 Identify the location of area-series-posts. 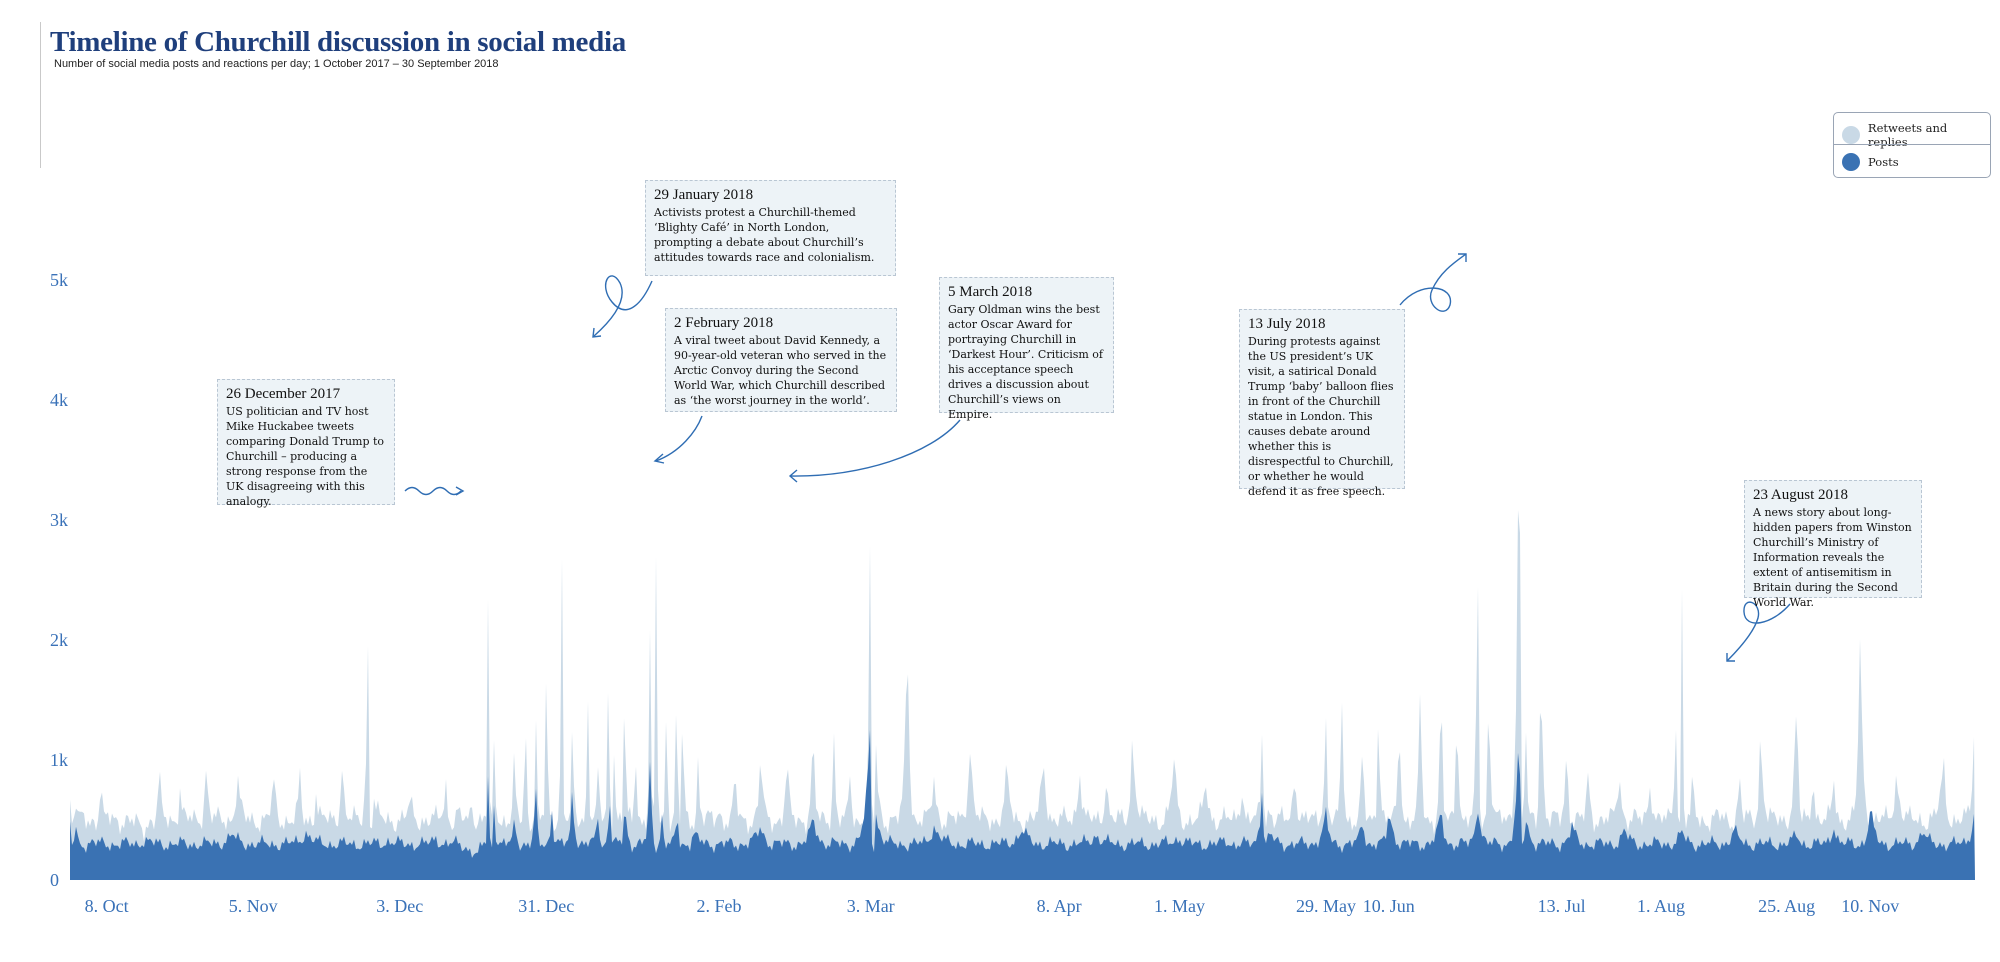
(1022, 804).